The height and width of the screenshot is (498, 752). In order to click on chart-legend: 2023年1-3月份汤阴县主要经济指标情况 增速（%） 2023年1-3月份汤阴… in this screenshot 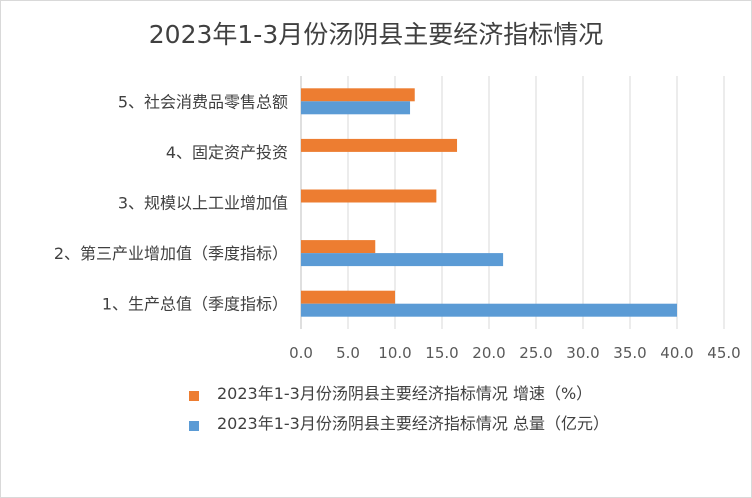, I will do `click(399, 409)`.